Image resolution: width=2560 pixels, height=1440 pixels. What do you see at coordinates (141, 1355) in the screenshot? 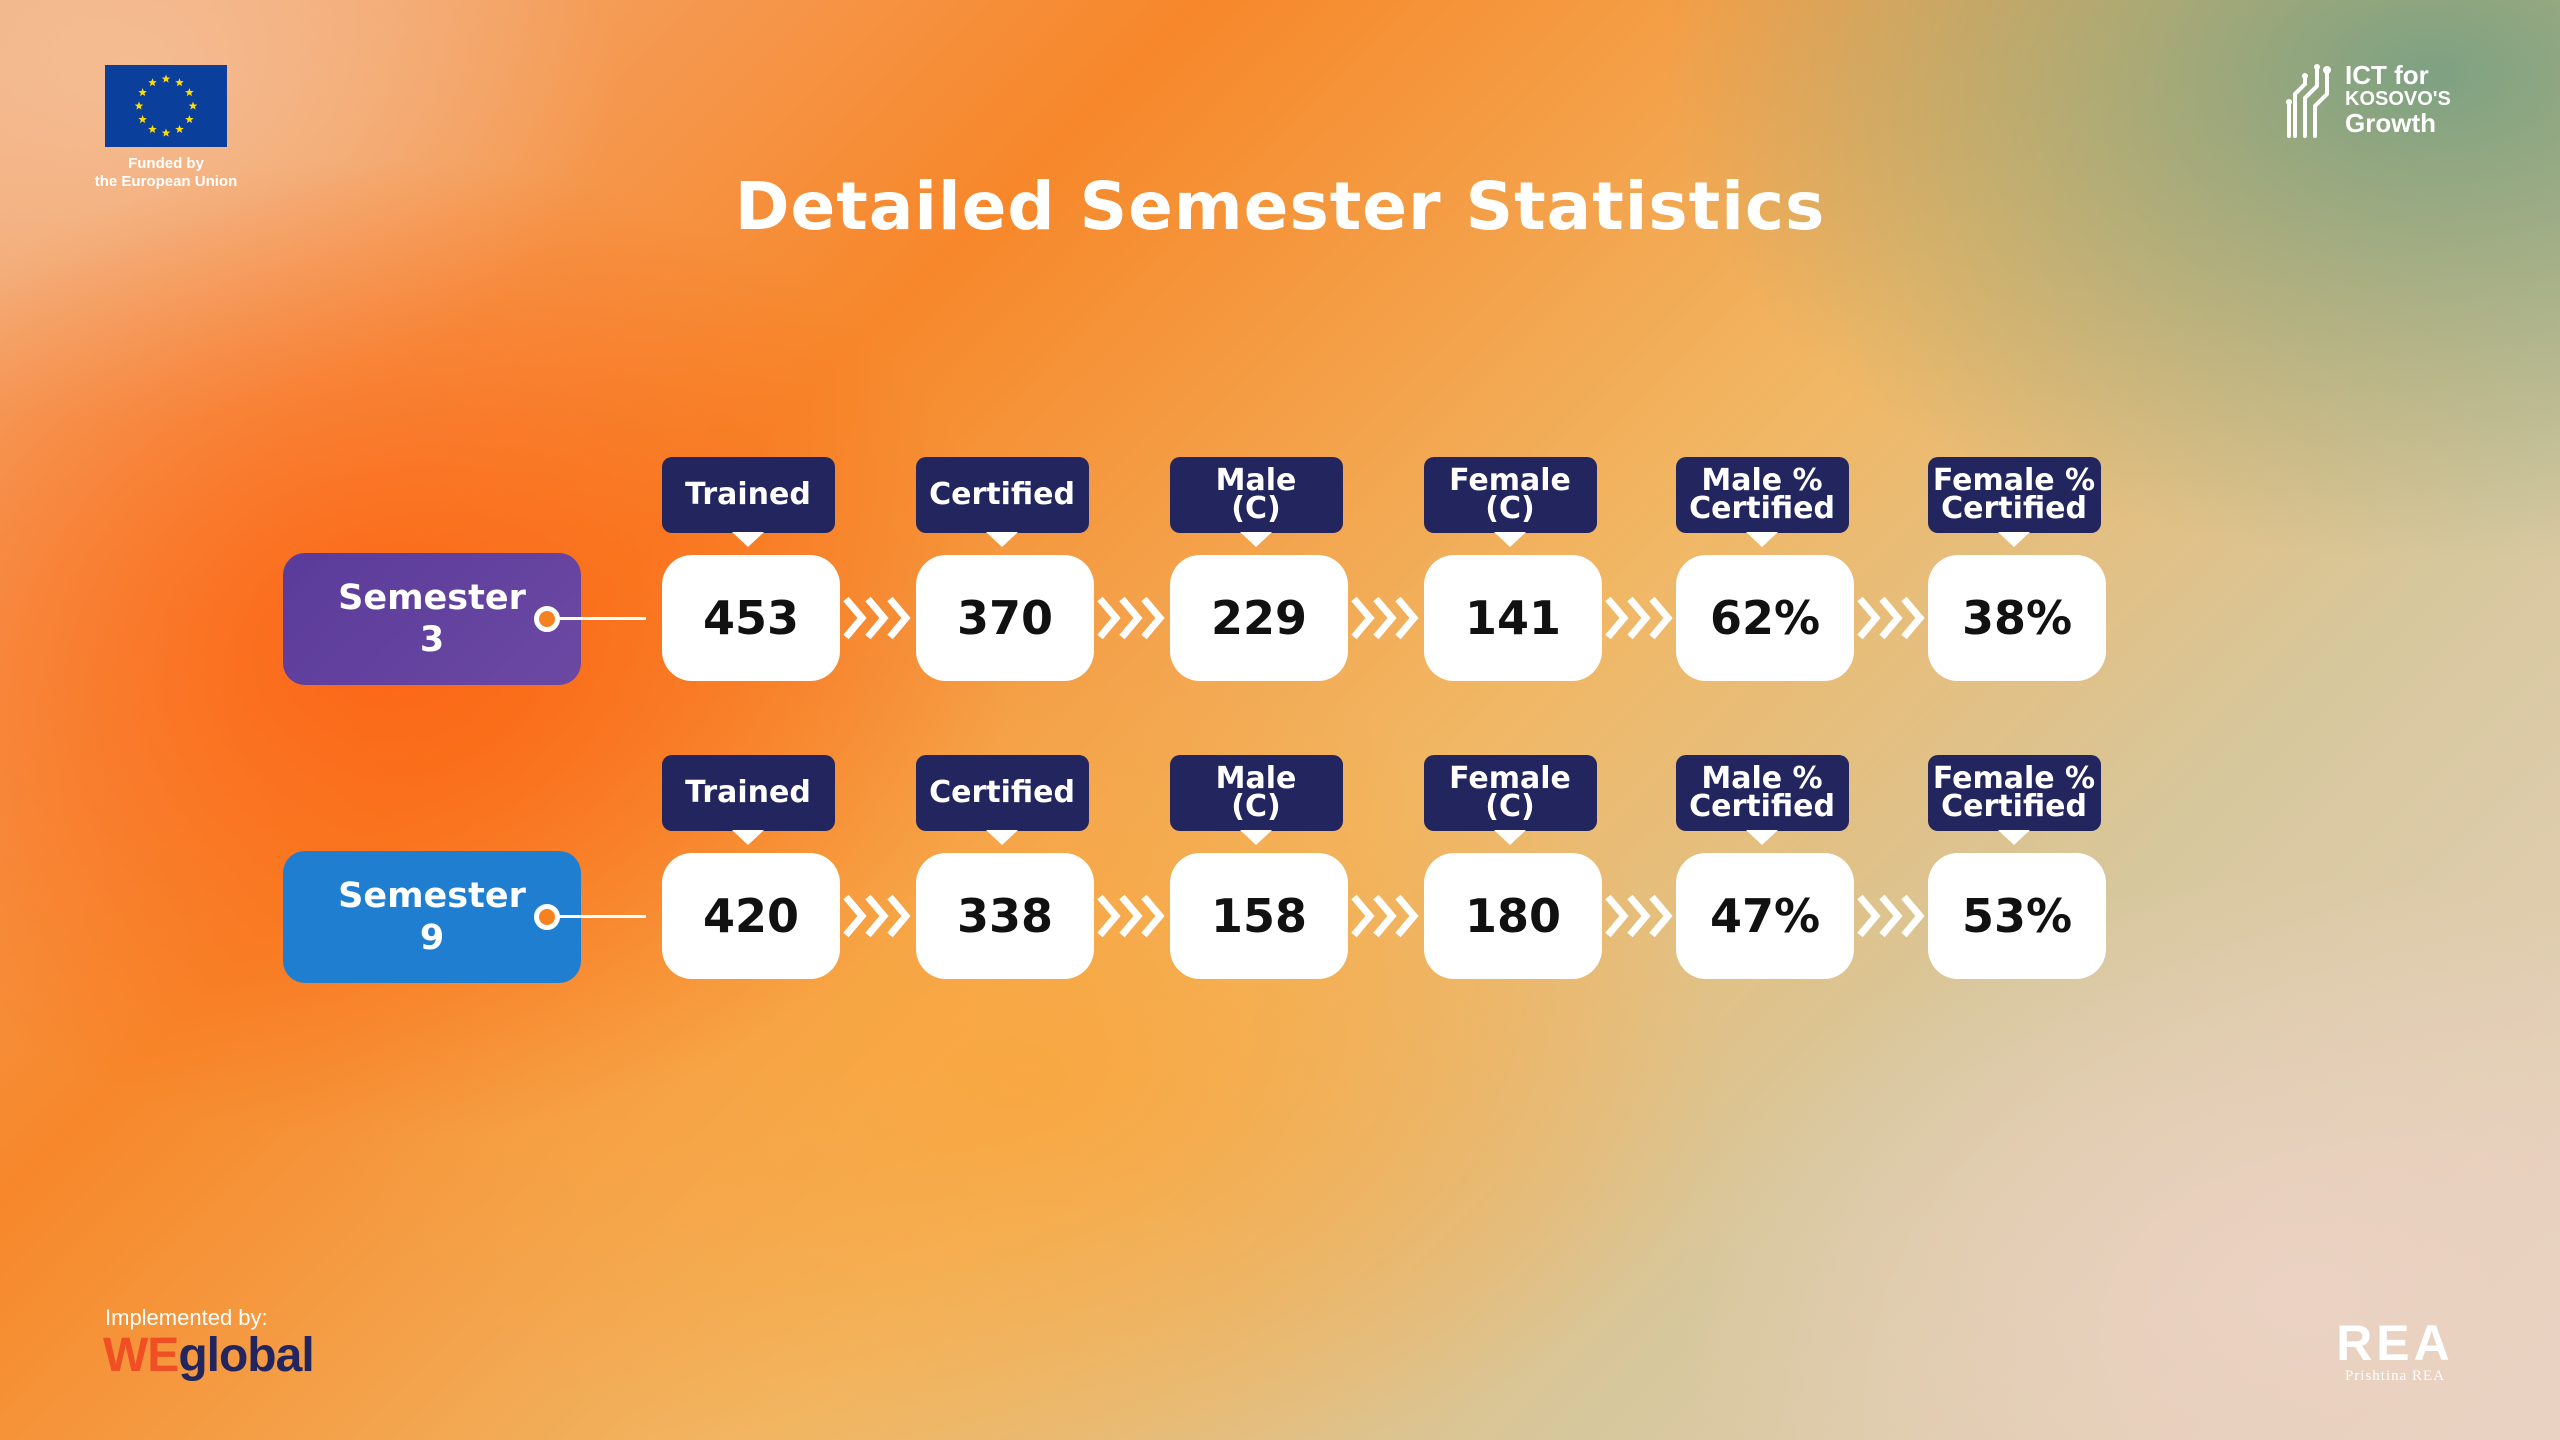
I see `weglobal-we: WE` at bounding box center [141, 1355].